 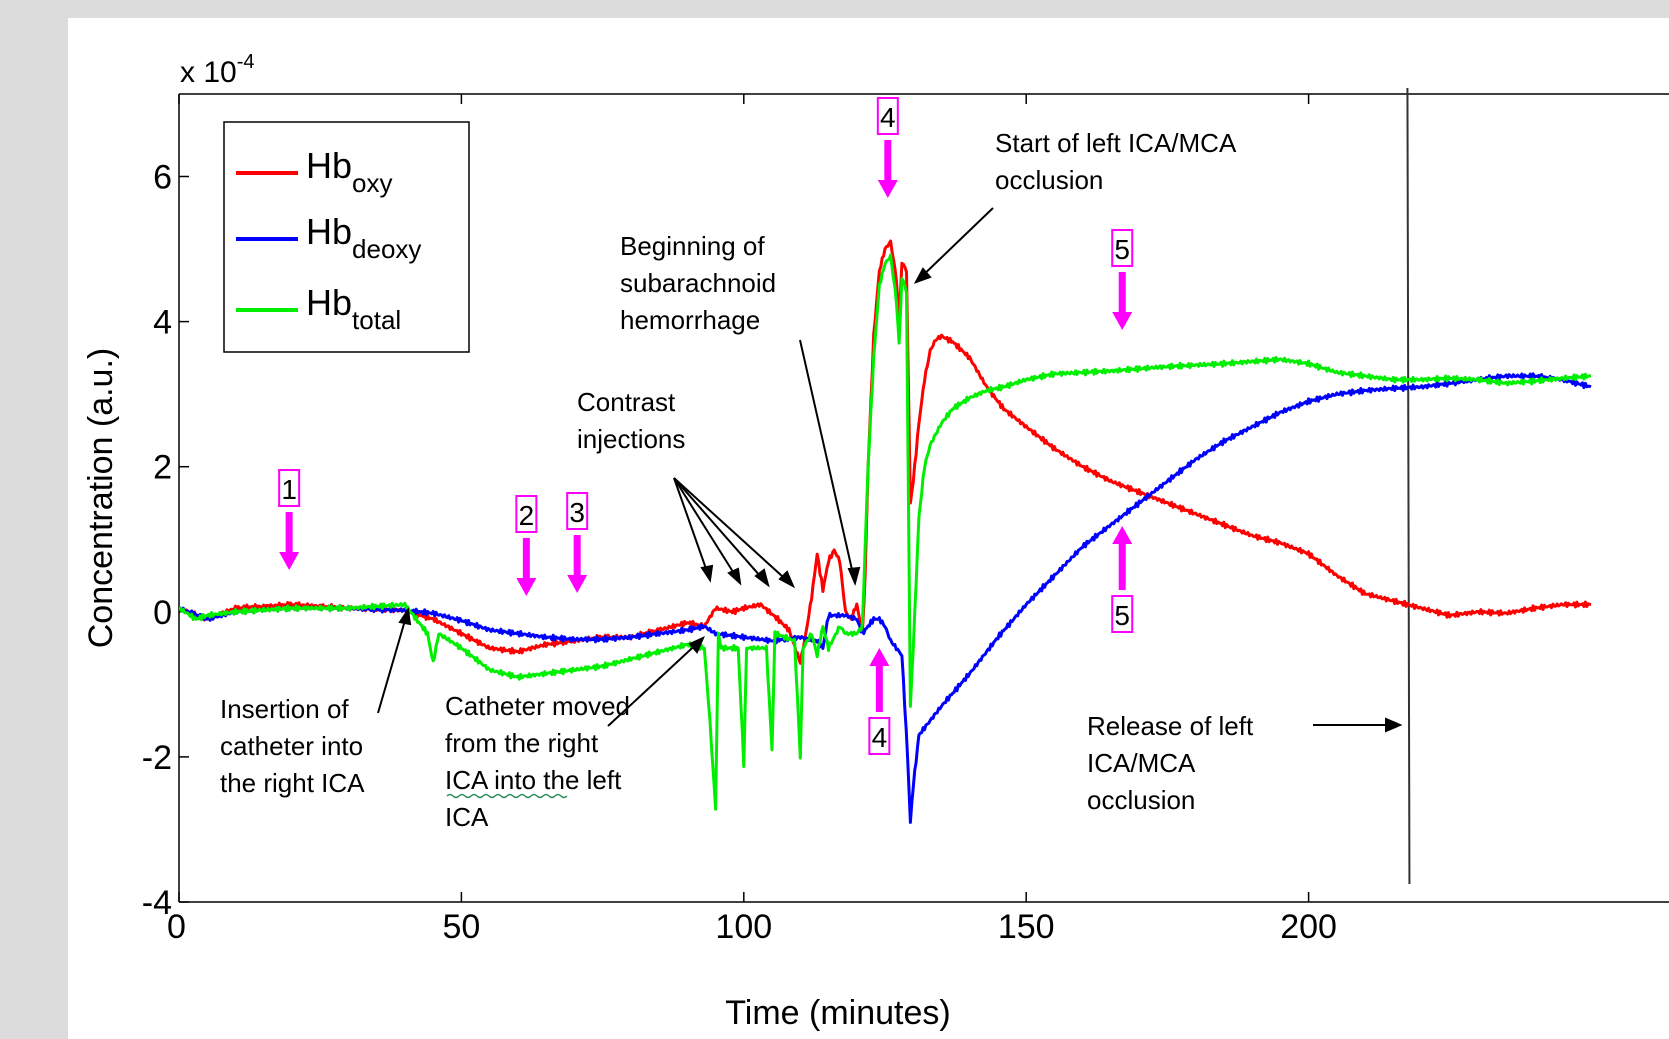 What do you see at coordinates (837, 1013) in the screenshot?
I see `x-axis-label: Time (minutes)` at bounding box center [837, 1013].